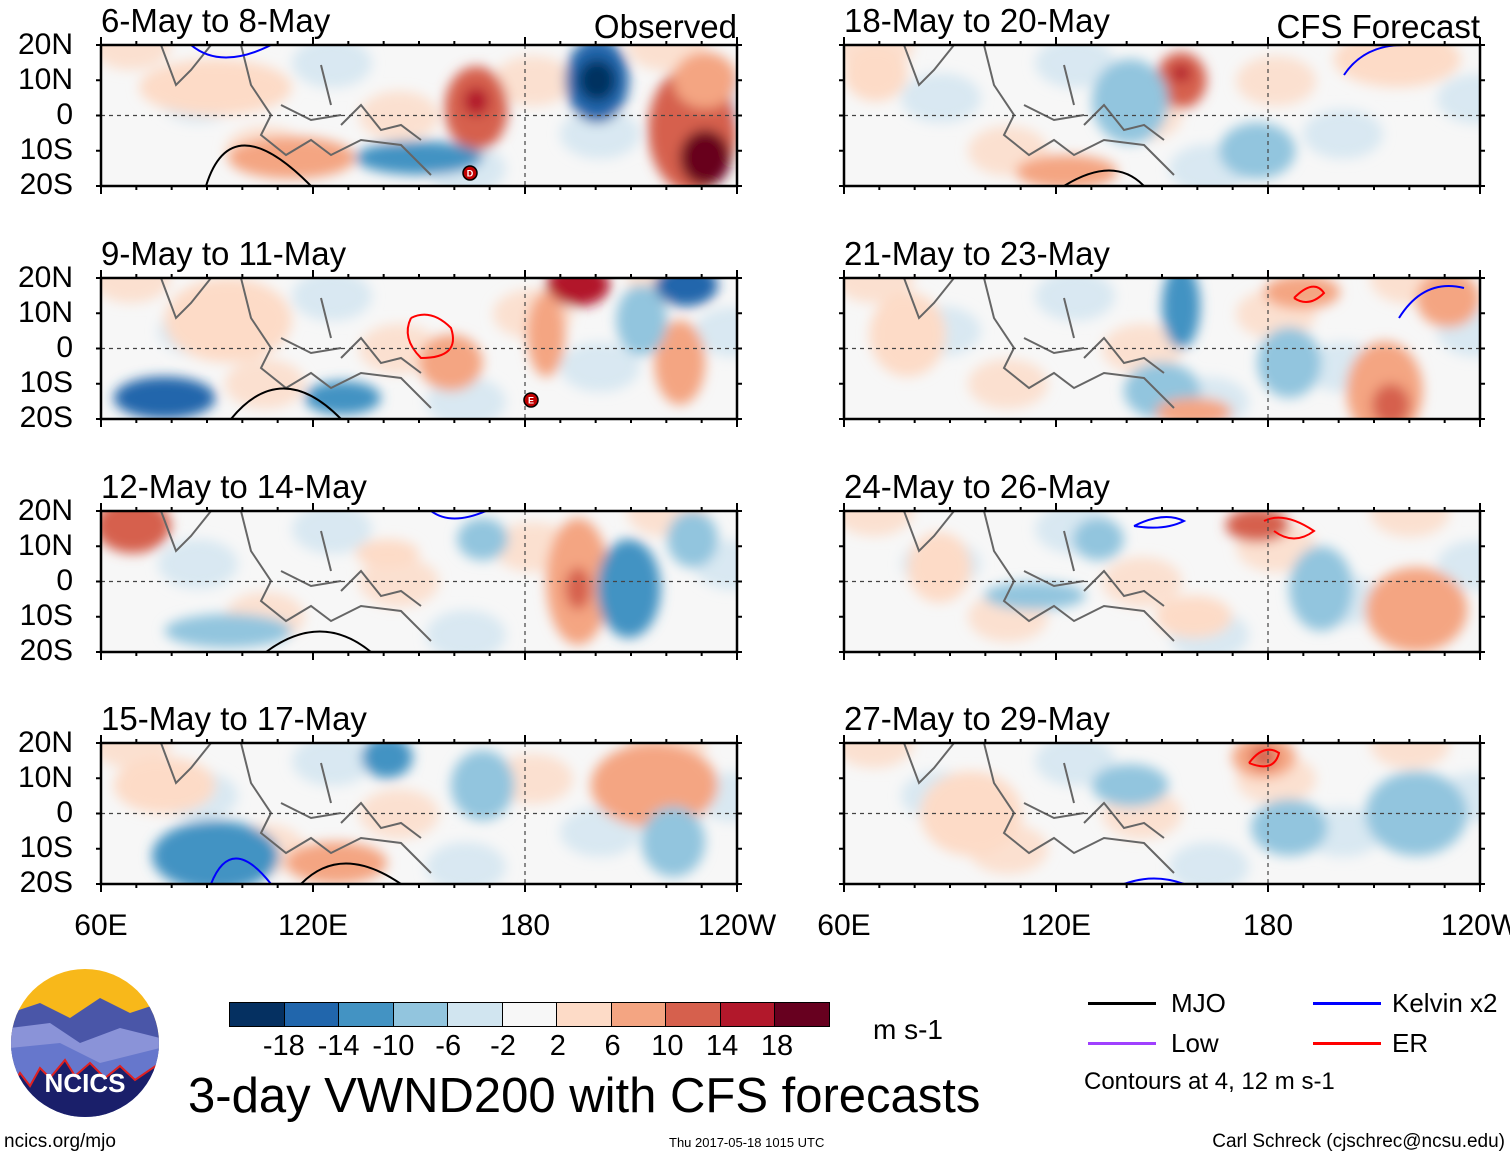 The image size is (1510, 1158). What do you see at coordinates (667, 1046) in the screenshot?
I see `colorbar-tick-label: 10` at bounding box center [667, 1046].